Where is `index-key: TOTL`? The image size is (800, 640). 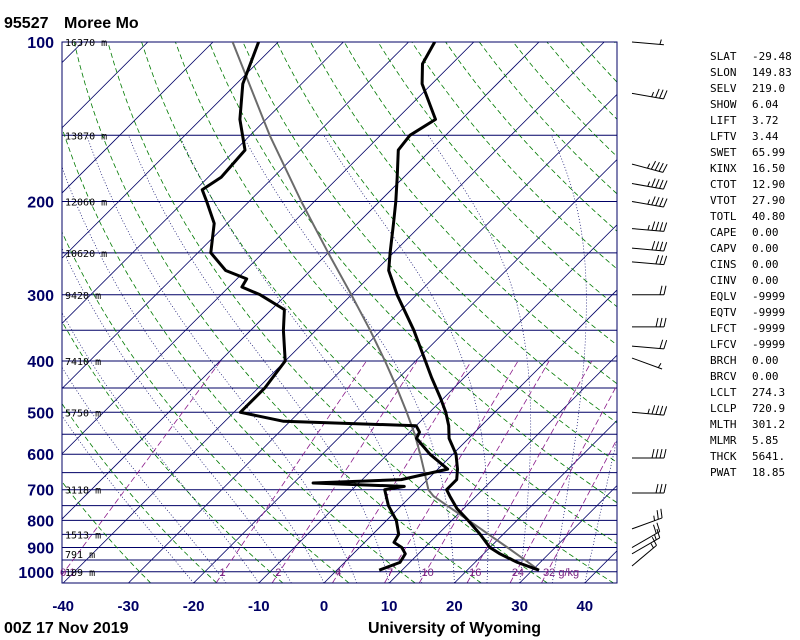
index-key: TOTL is located at coordinates (723, 216).